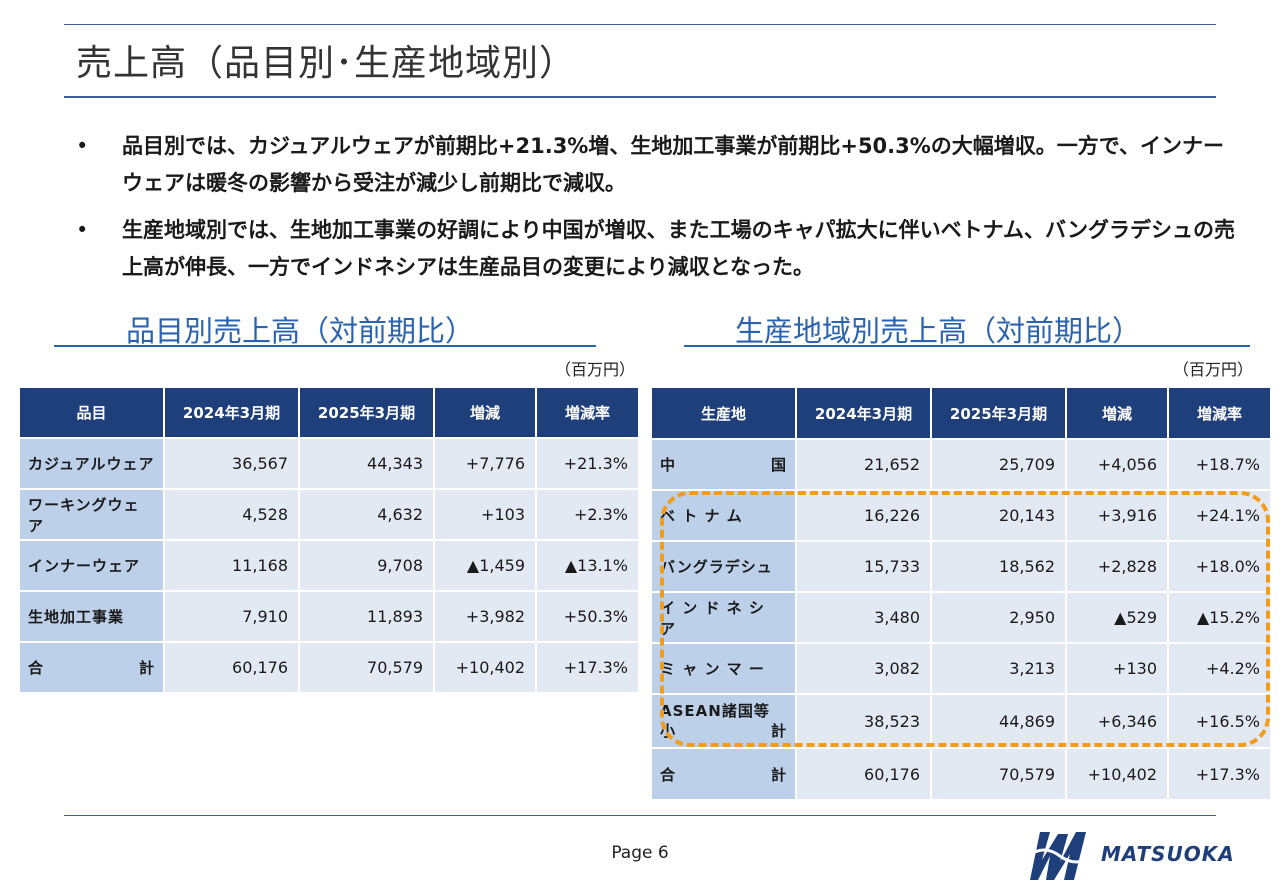 The height and width of the screenshot is (886, 1280). What do you see at coordinates (231, 565) in the screenshot?
I see `cell-fy2024: 11,168` at bounding box center [231, 565].